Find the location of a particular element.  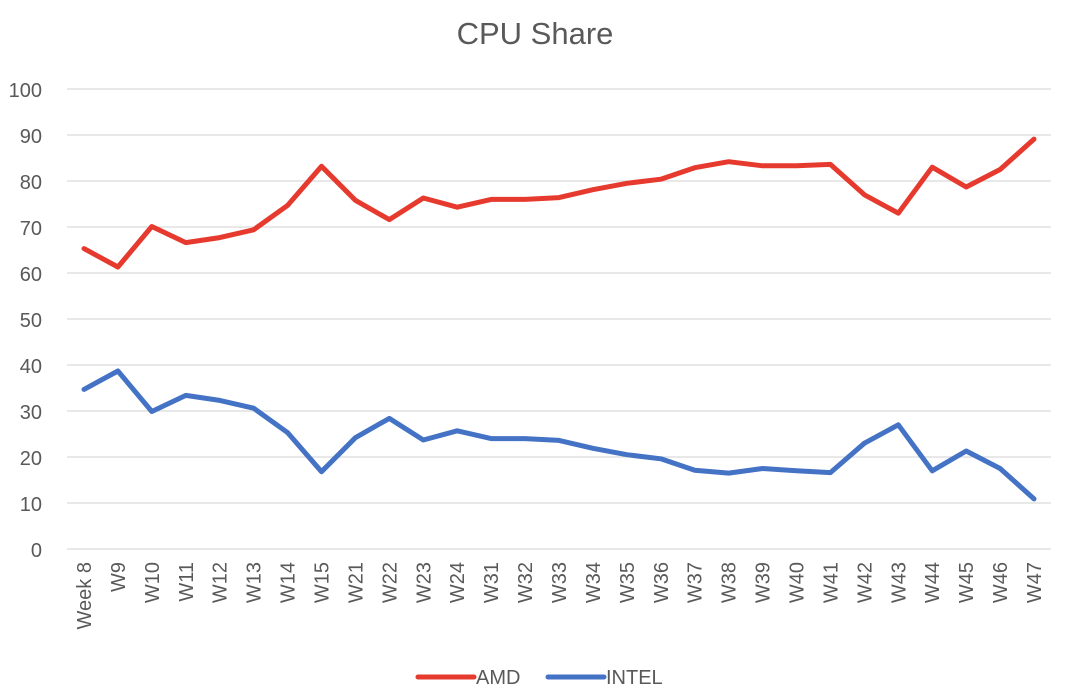

x-tick-label: W44 is located at coordinates (933, 582).